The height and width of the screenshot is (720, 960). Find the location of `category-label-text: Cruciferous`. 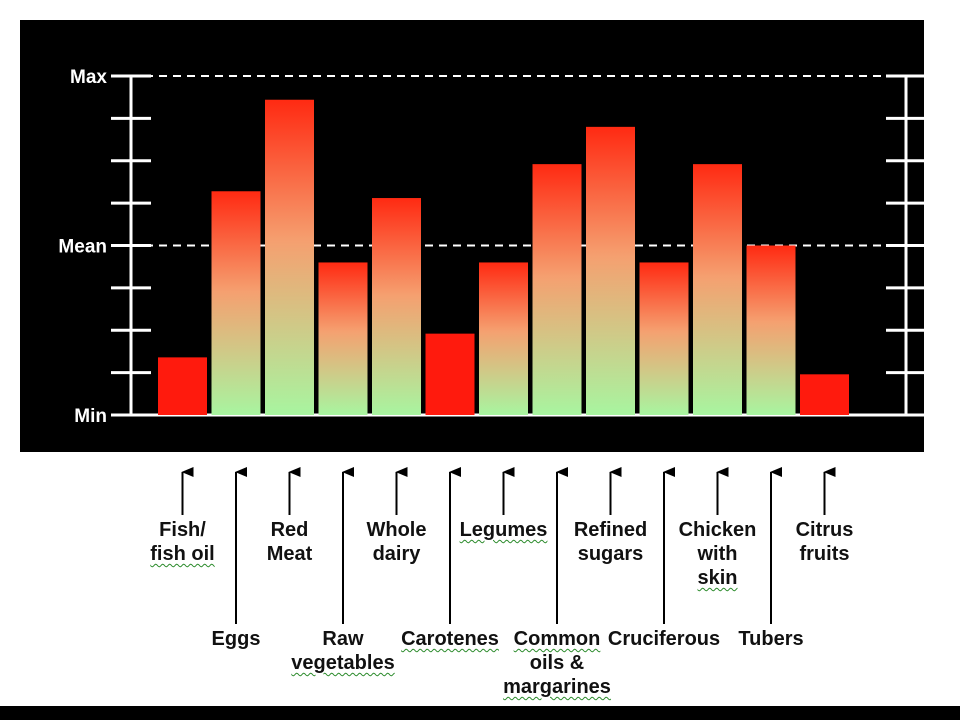

category-label-text: Cruciferous is located at coordinates (664, 639).